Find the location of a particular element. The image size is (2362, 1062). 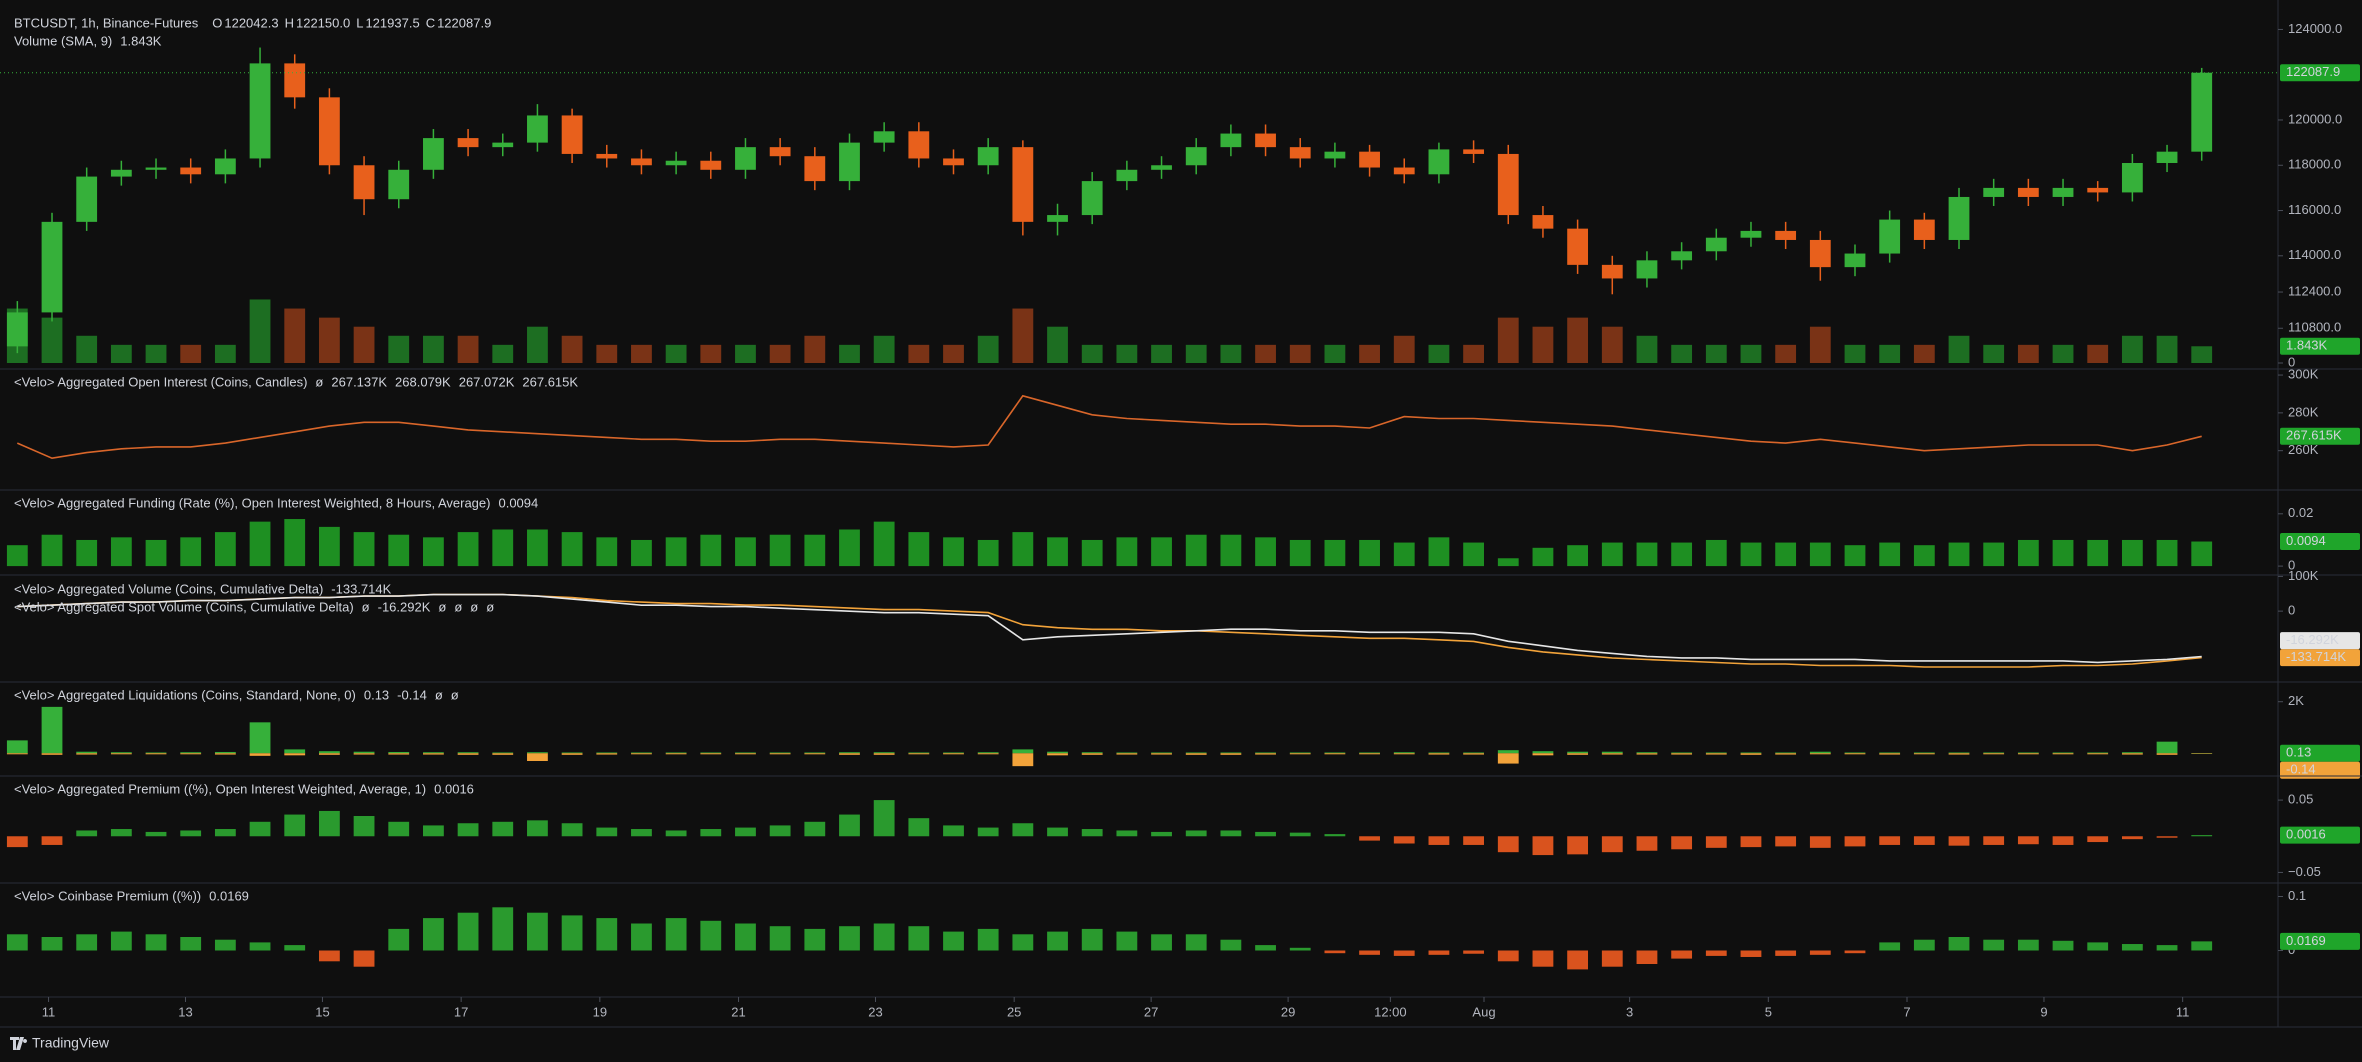

legend-text: 267.137K is located at coordinates (359, 381).